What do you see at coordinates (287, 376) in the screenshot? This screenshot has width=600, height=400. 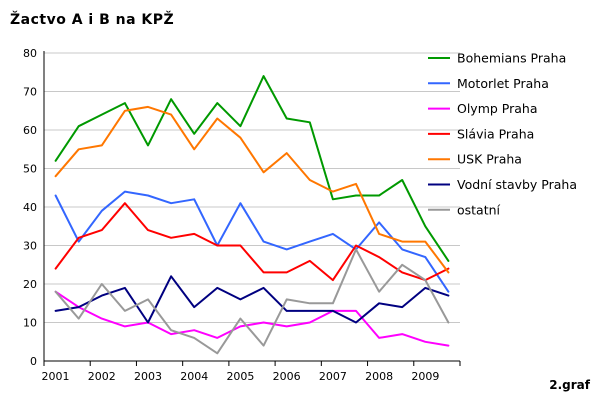 I see `x-tick-label: 2006` at bounding box center [287, 376].